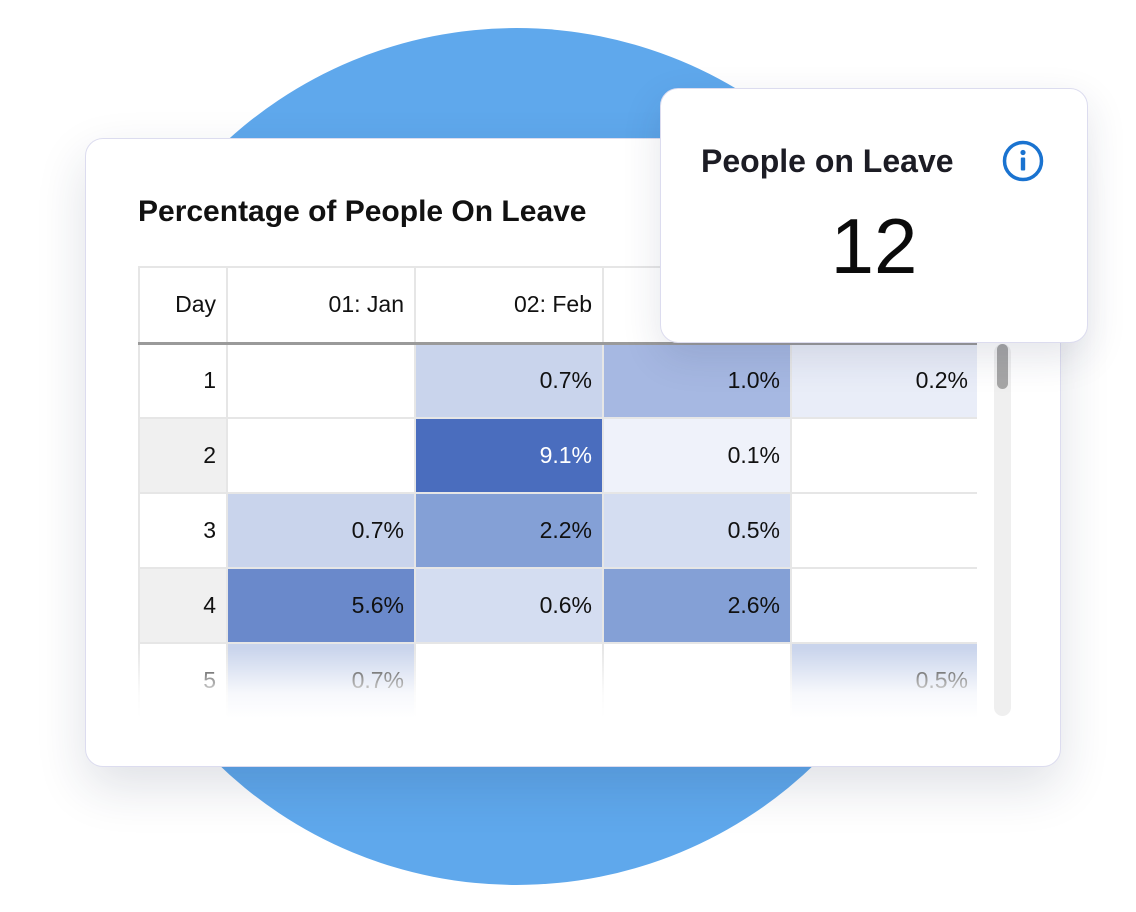 This screenshot has width=1136, height=912. Describe the element at coordinates (509, 530) in the screenshot. I see `heat-cell: 2.2%` at that location.